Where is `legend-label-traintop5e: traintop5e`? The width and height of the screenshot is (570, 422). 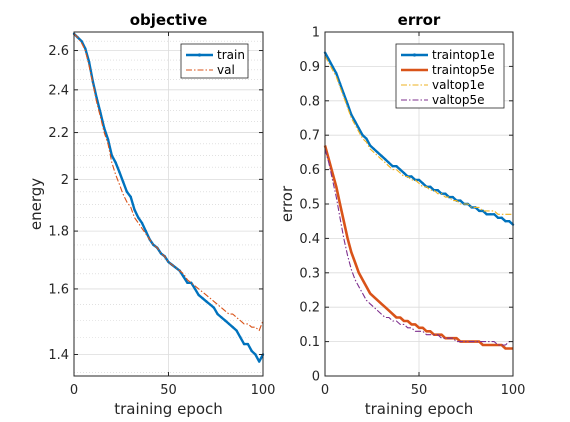
legend-label-traintop5e: traintop5e is located at coordinates (463, 70).